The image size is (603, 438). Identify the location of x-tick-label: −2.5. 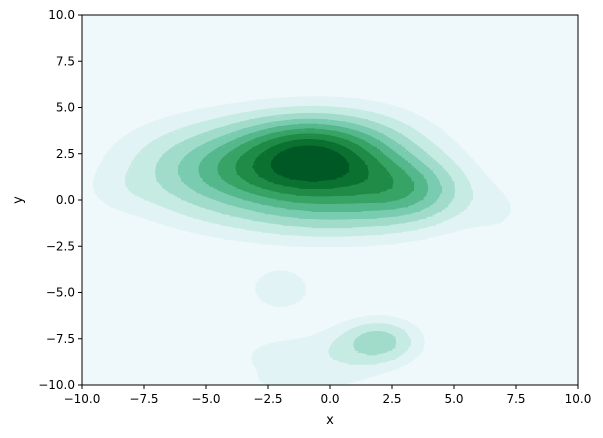
(267, 399).